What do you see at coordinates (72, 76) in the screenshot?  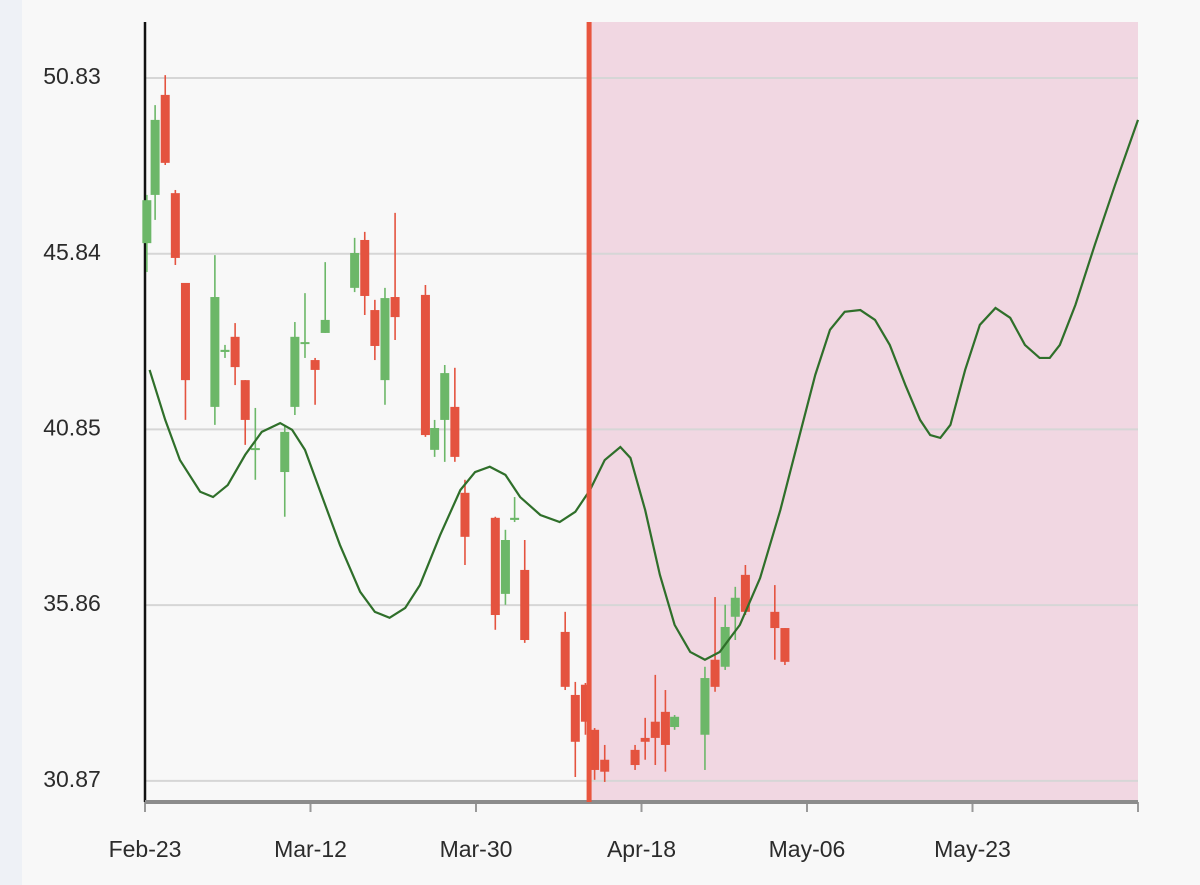 I see `y-tick-label: 50.83` at bounding box center [72, 76].